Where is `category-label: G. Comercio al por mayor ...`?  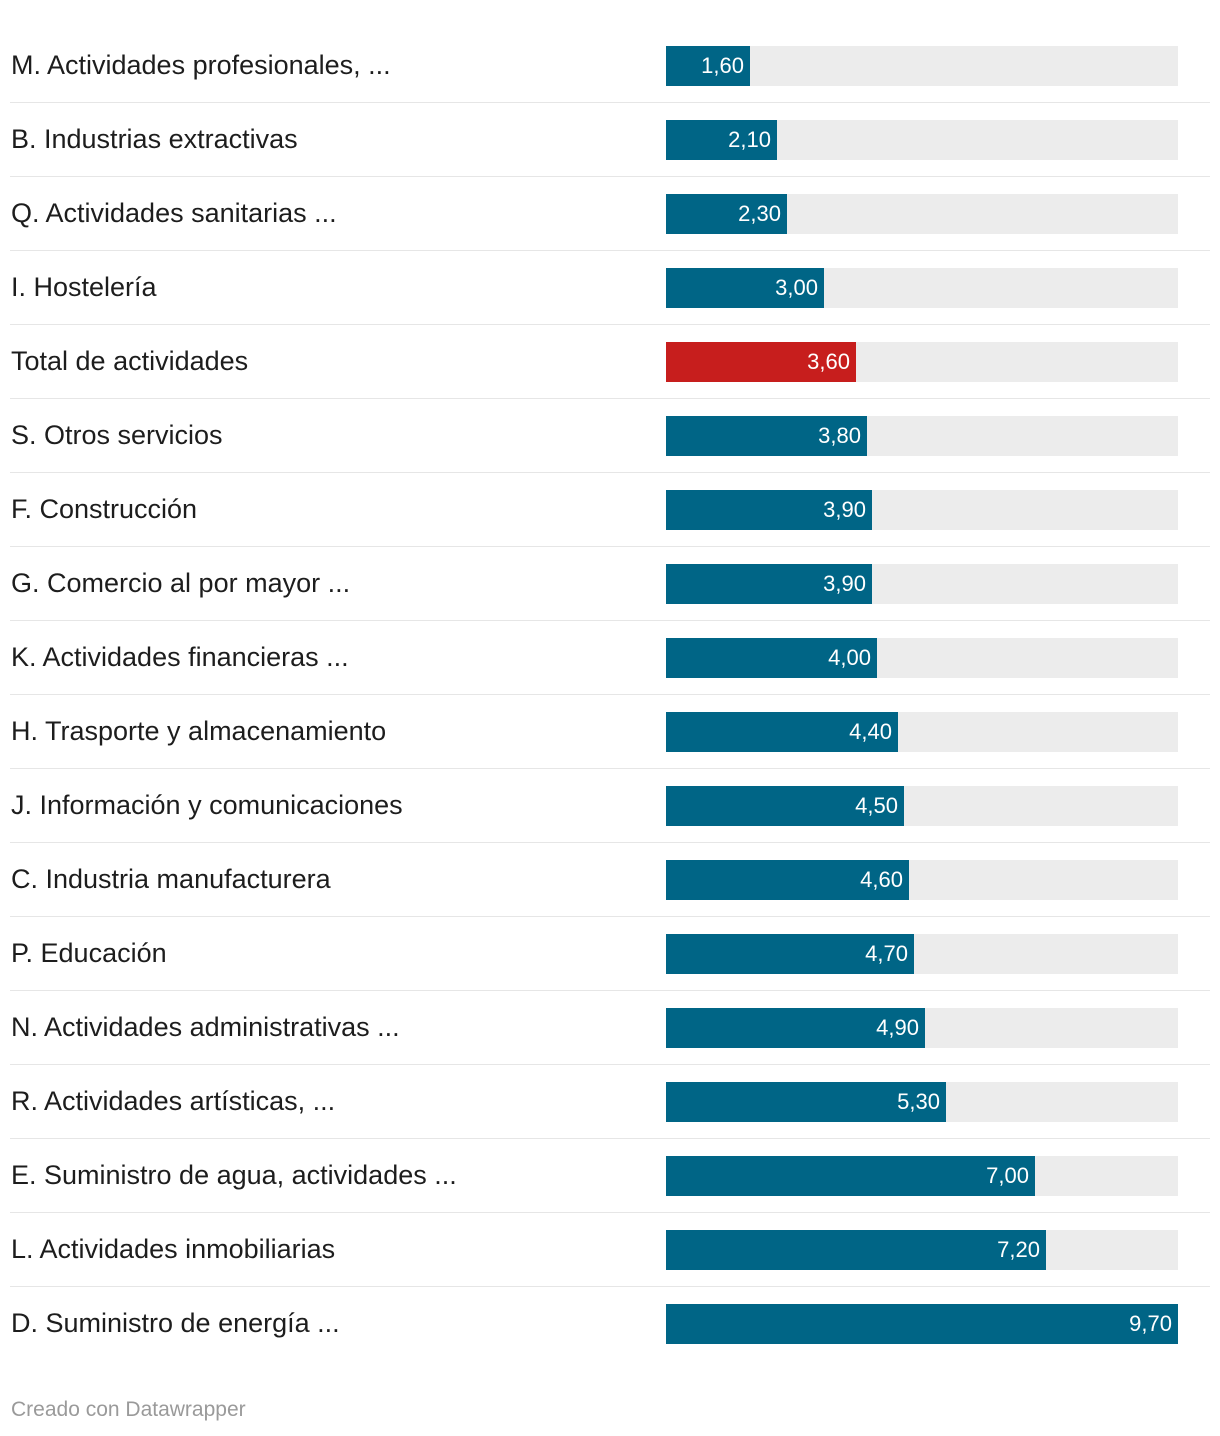 category-label: G. Comercio al por mayor ... is located at coordinates (181, 583).